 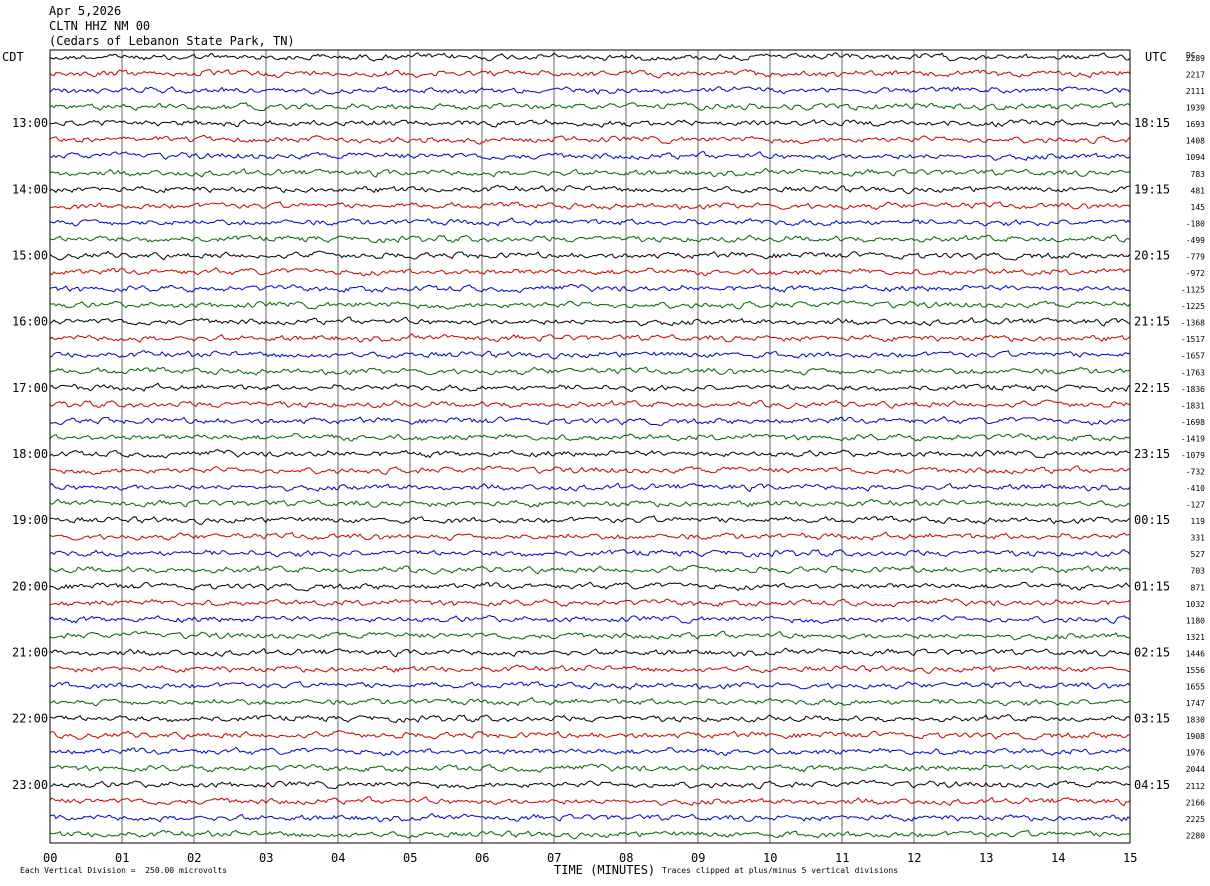 I want to click on dc-offset-row-3: 2111, so click(x=1195, y=91).